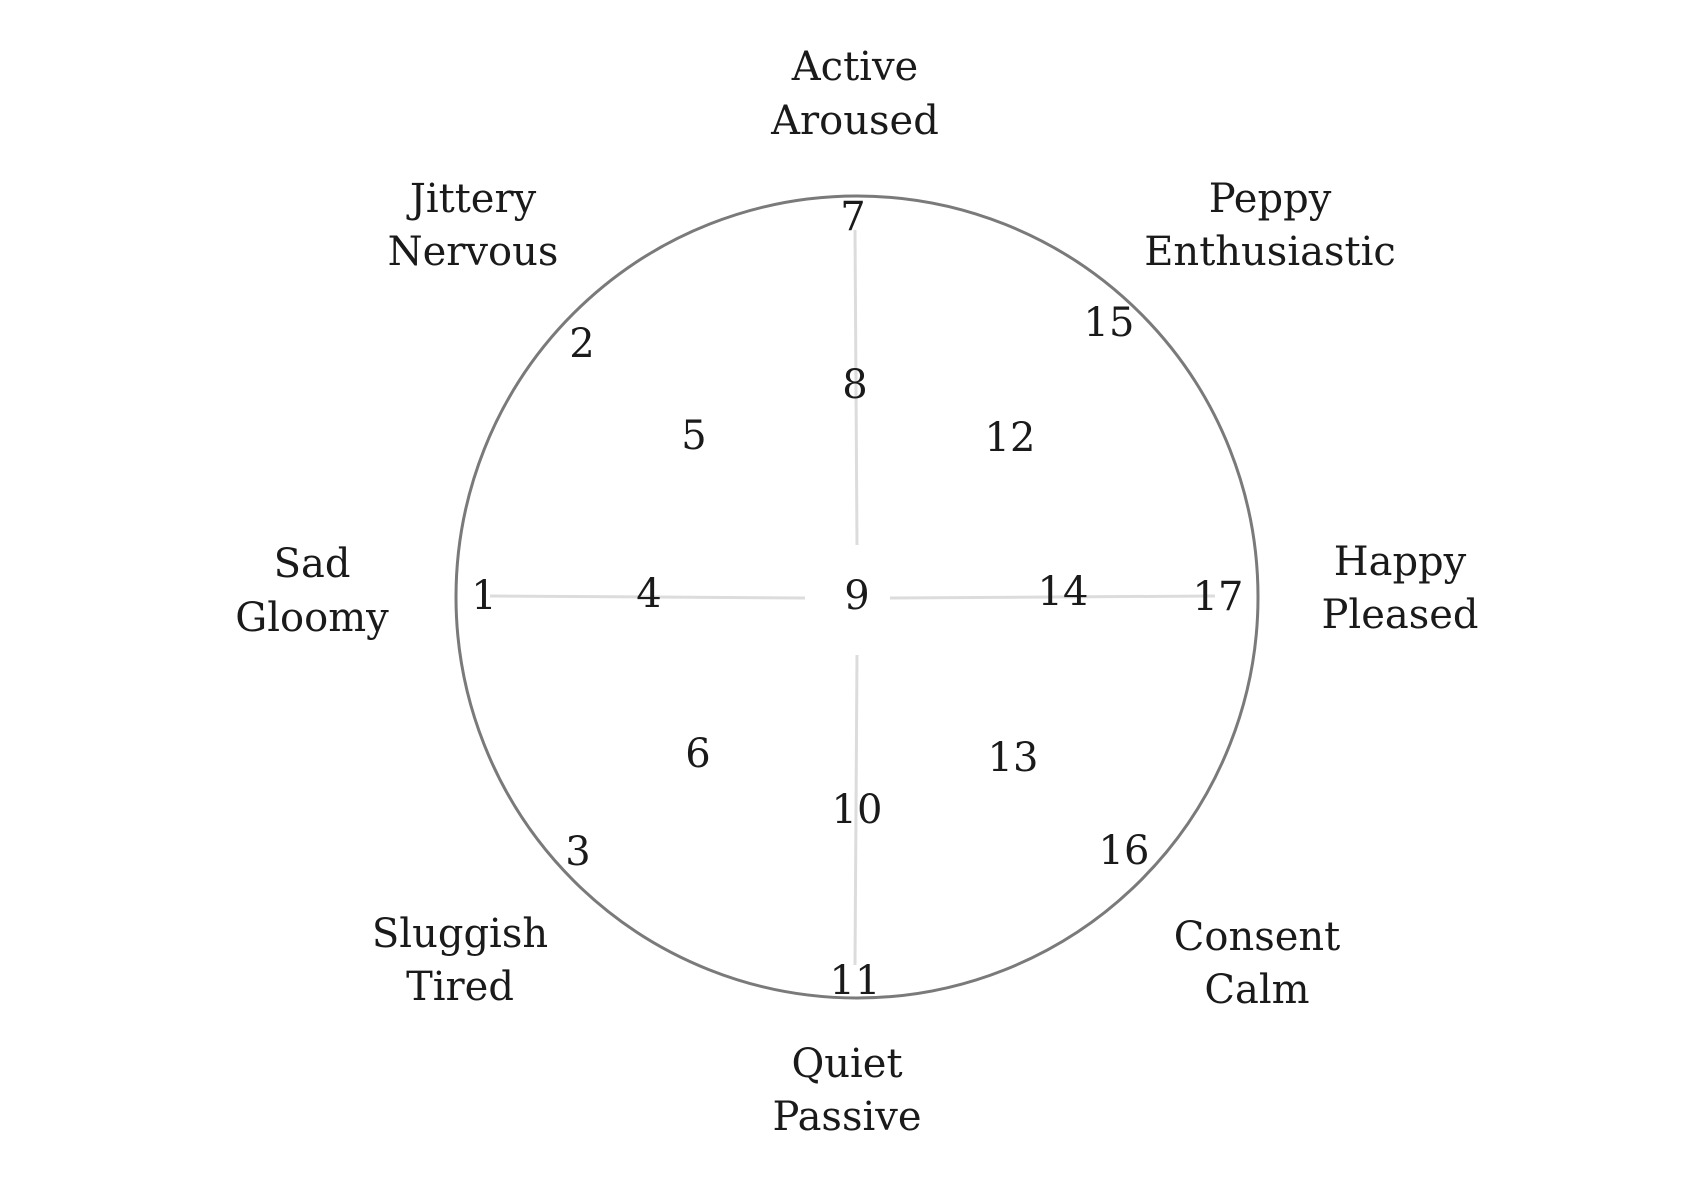 The height and width of the screenshot is (1200, 1706). I want to click on label-top-left-line2: Nervous, so click(473, 252).